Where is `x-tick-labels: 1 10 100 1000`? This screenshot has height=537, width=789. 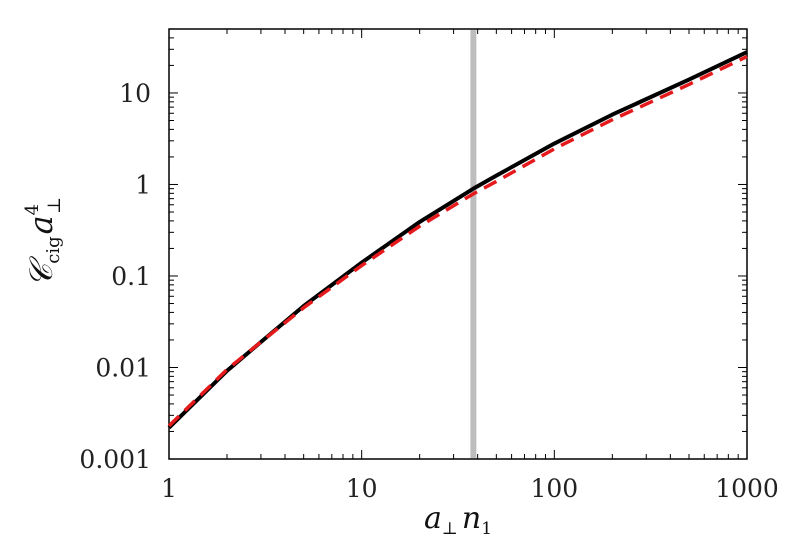 x-tick-labels: 1 10 100 1000 is located at coordinates (470, 488).